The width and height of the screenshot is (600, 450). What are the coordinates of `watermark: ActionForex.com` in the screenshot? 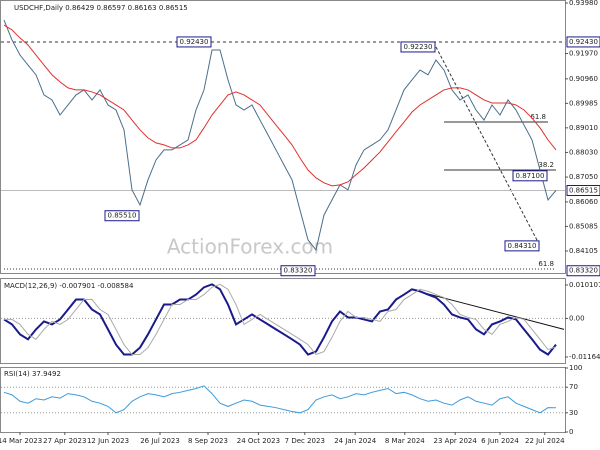 It's located at (250, 247).